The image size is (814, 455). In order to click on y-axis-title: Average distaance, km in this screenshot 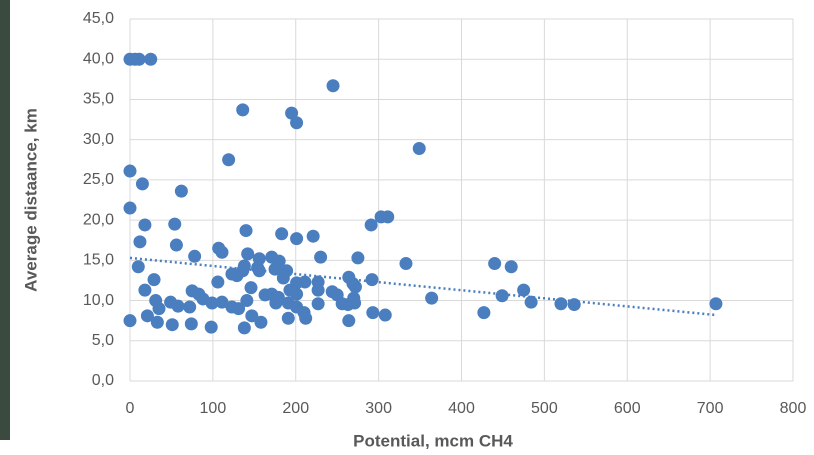, I will do `click(30, 200)`.